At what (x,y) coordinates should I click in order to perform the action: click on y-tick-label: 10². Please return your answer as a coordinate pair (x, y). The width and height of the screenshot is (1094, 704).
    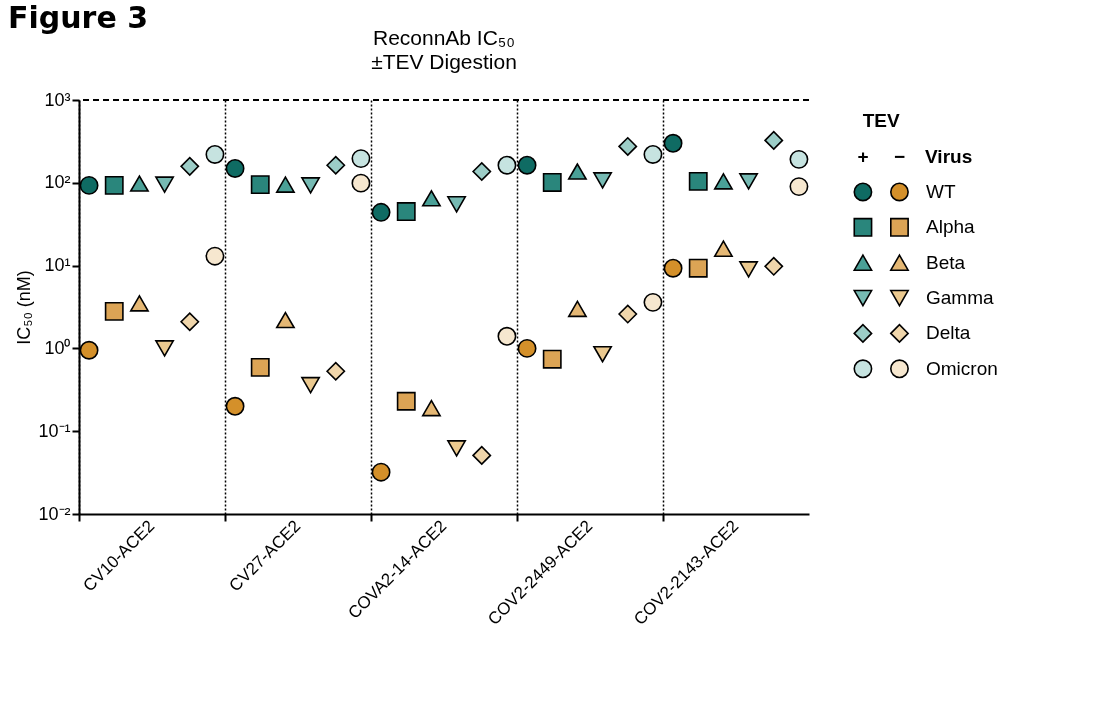
    Looking at the image, I should click on (57, 182).